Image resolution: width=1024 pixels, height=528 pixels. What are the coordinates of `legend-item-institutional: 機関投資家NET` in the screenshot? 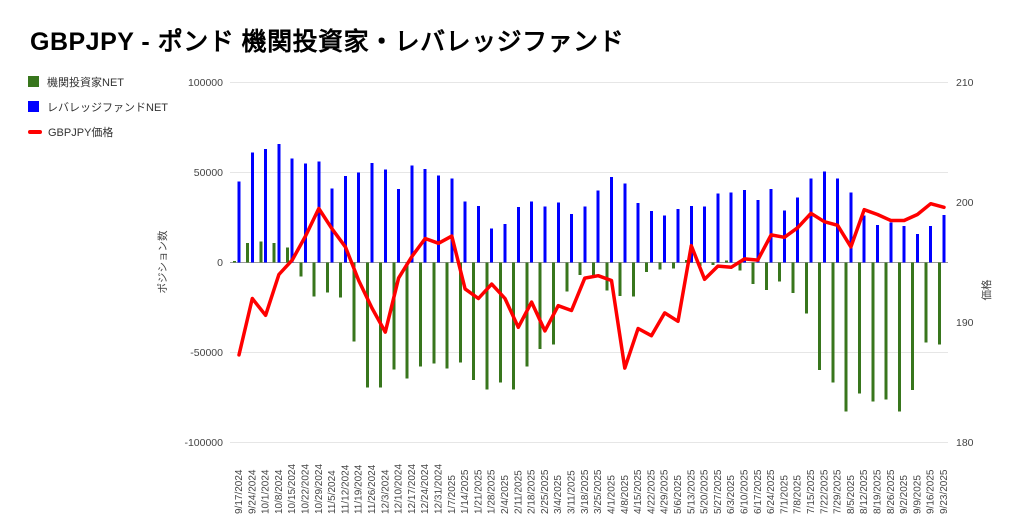 It's located at (98, 81).